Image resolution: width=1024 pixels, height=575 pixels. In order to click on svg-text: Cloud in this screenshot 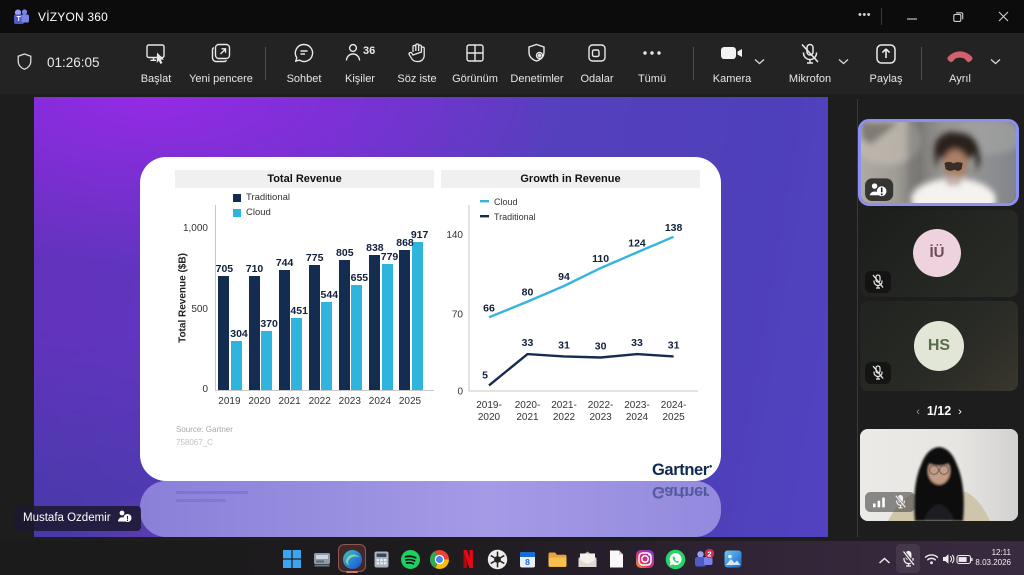, I will do `click(506, 202)`.